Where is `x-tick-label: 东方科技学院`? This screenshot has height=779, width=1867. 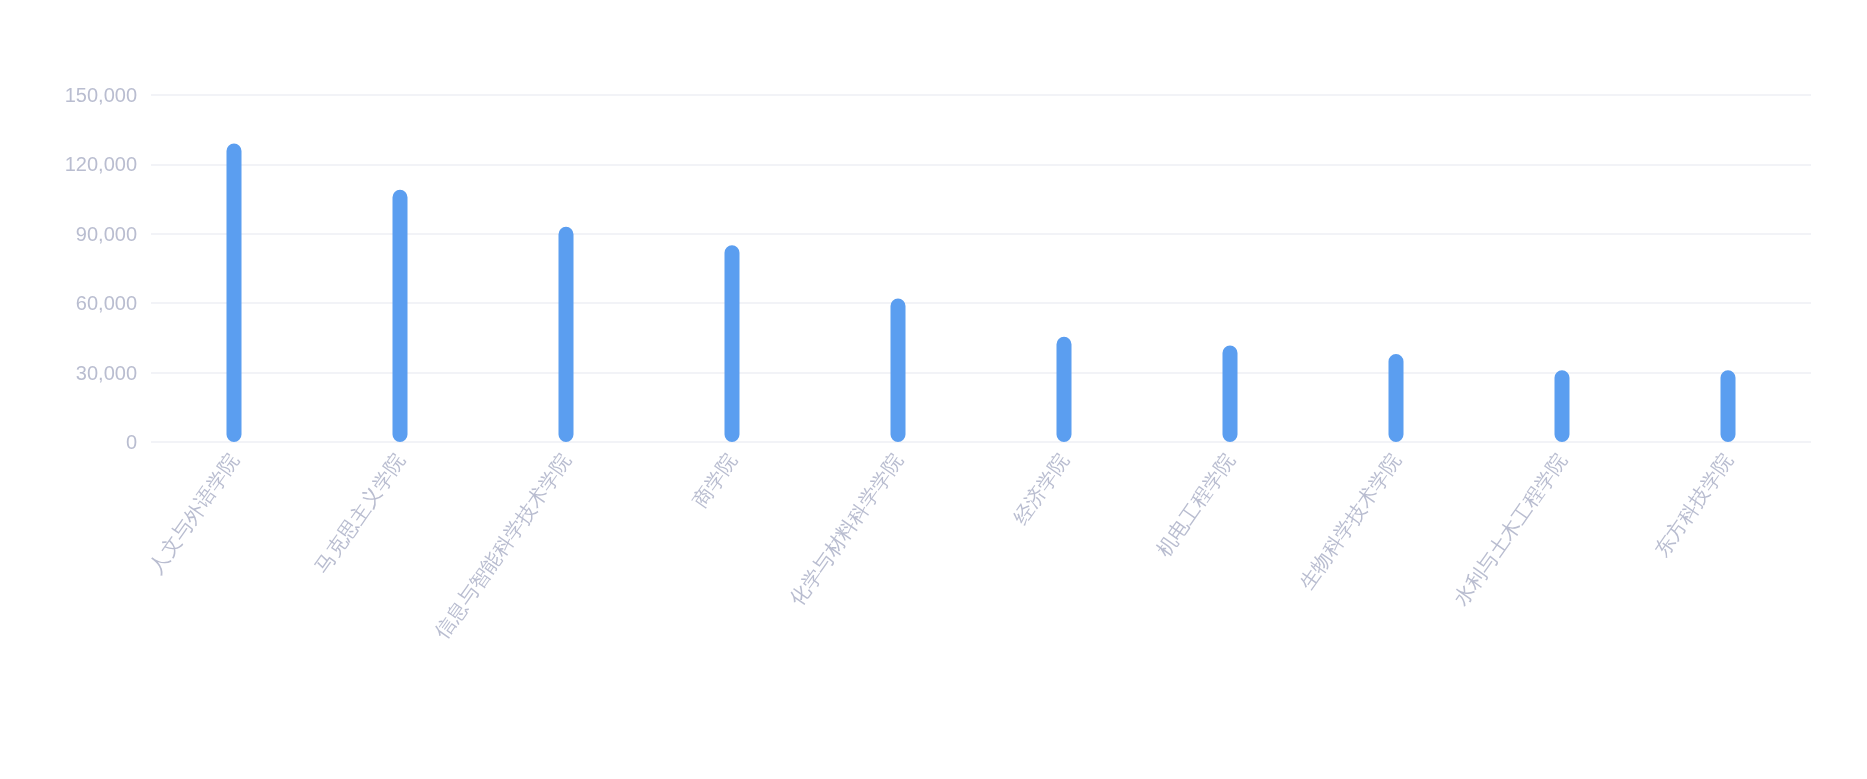
x-tick-label: 东方科技学院 is located at coordinates (1694, 505).